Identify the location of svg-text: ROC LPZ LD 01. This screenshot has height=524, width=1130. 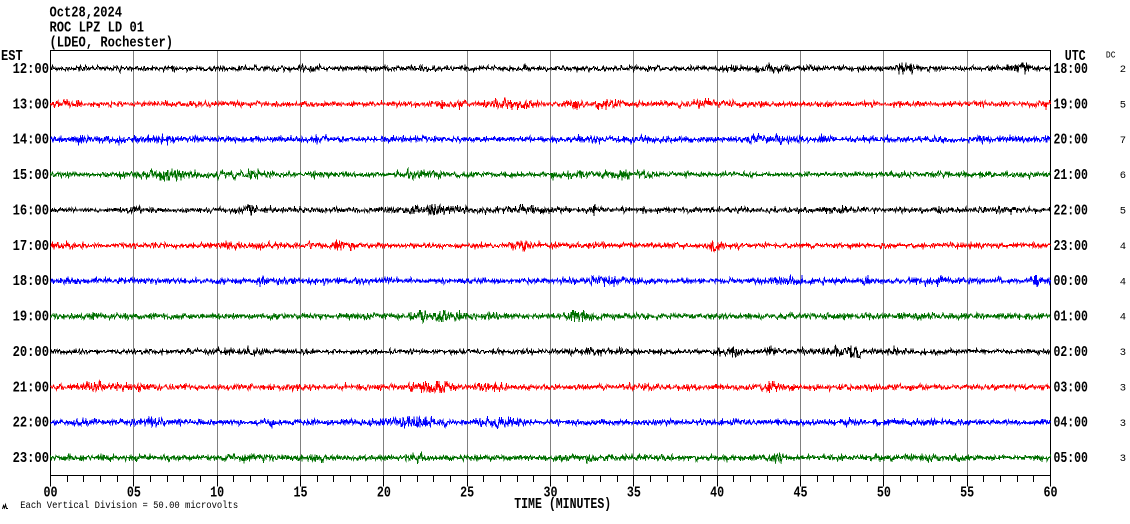
(97, 29).